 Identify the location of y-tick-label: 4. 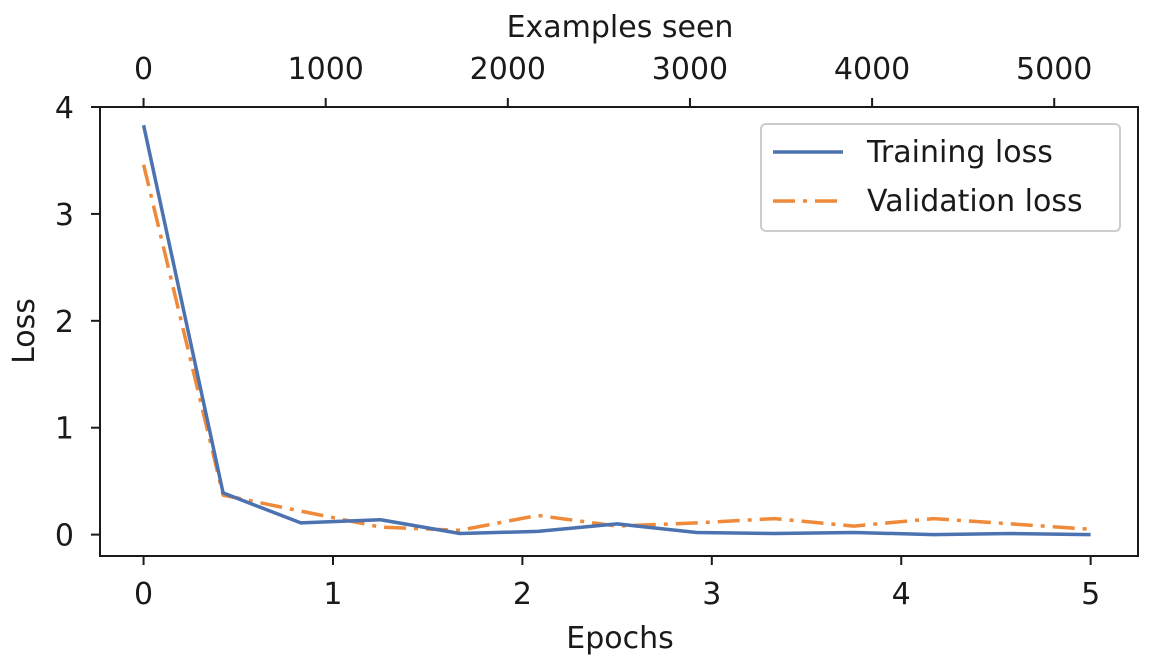
(64, 108).